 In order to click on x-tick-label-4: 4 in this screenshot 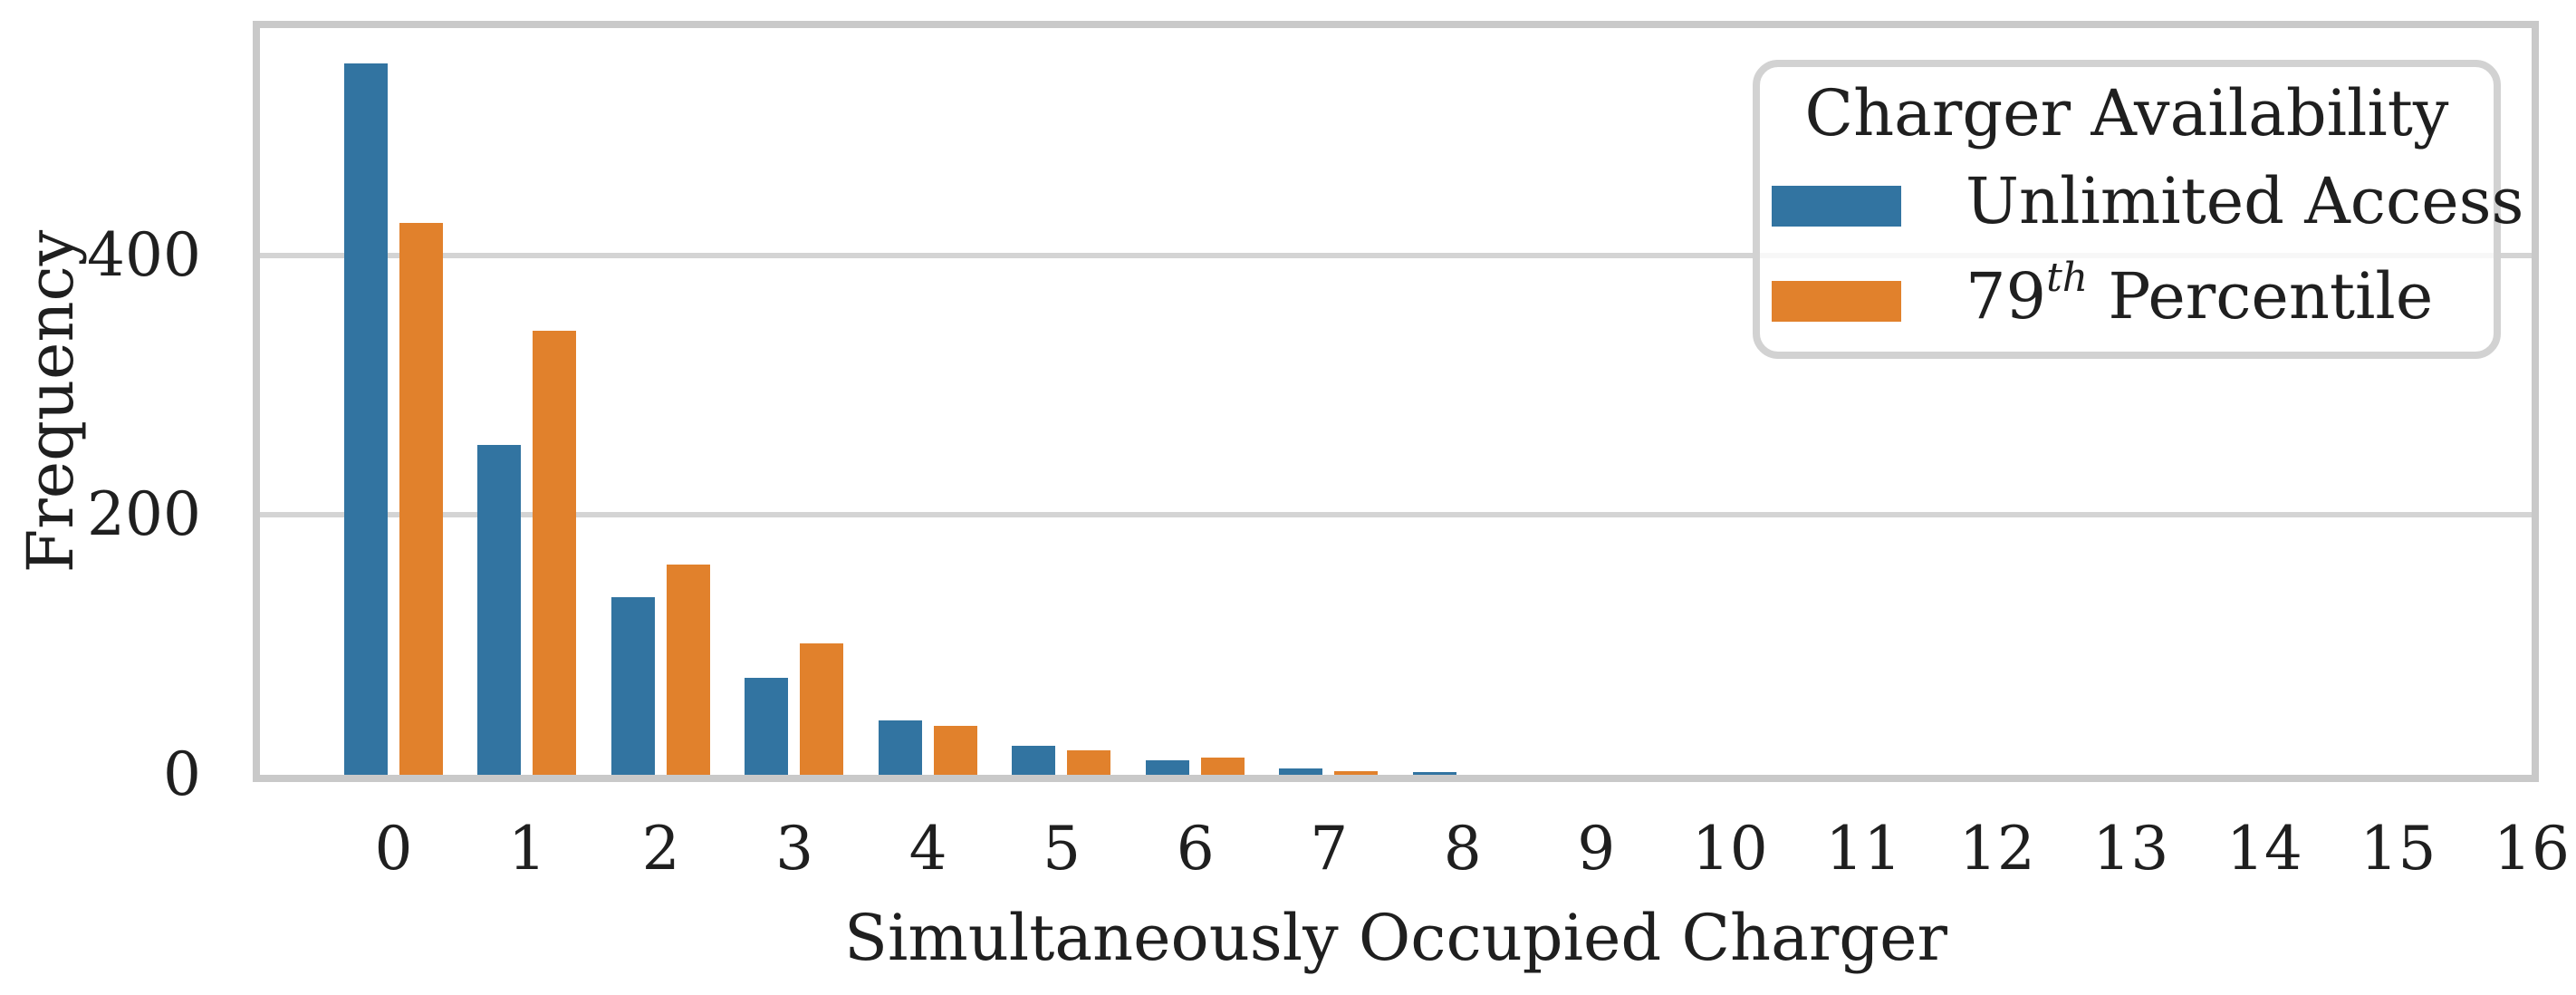, I will do `click(927, 849)`.